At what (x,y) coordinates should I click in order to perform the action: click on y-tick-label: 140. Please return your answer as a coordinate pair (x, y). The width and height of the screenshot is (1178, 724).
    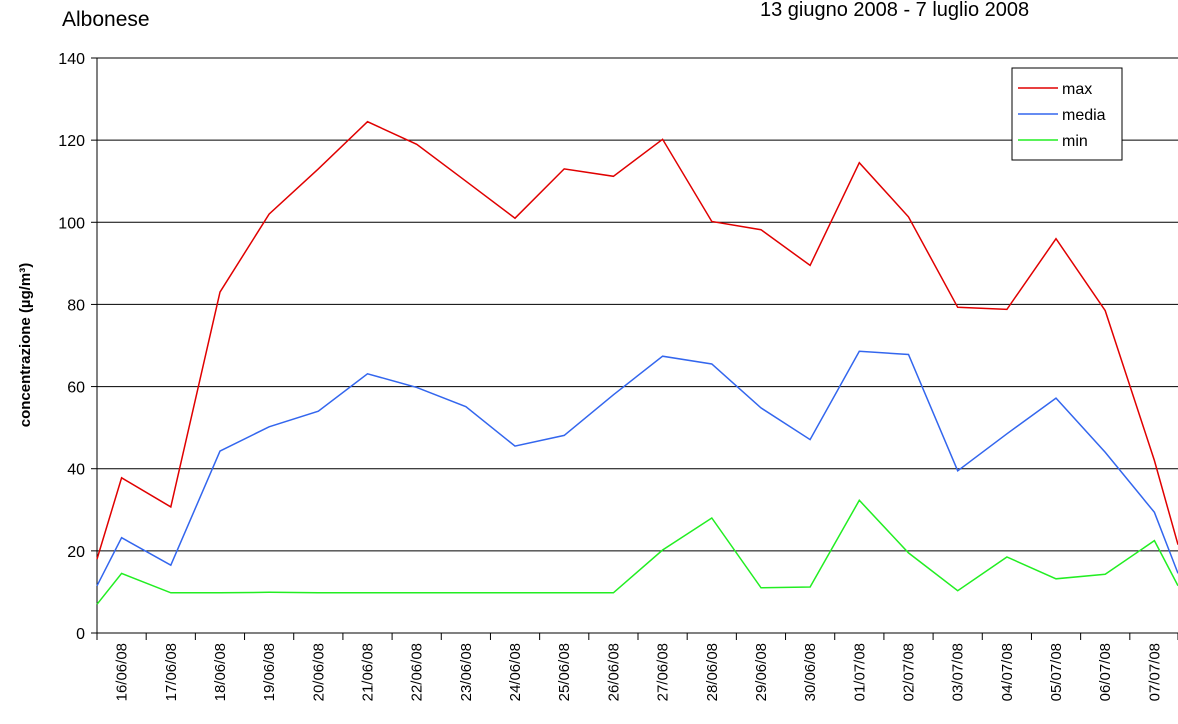
    Looking at the image, I should click on (71, 59).